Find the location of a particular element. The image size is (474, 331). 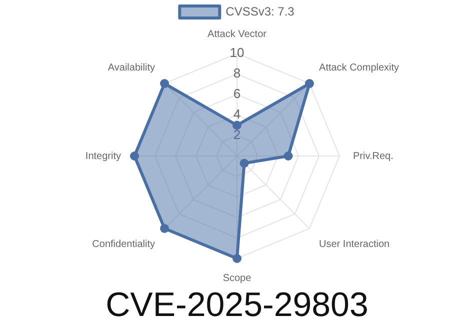

legend-label: CVSSv3: 7.3 is located at coordinates (260, 11).